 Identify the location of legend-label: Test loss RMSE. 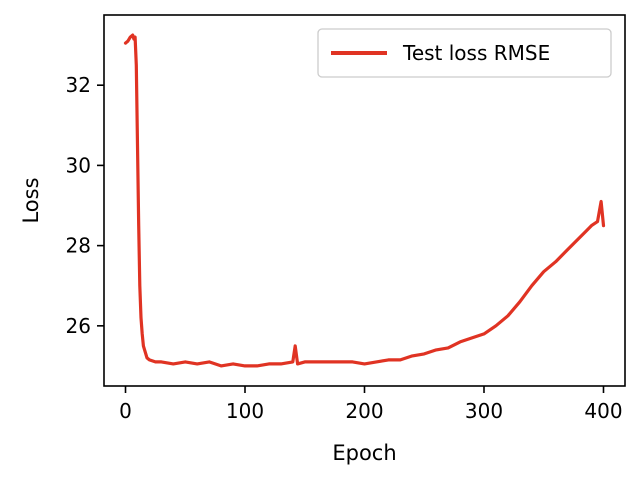
(476, 53).